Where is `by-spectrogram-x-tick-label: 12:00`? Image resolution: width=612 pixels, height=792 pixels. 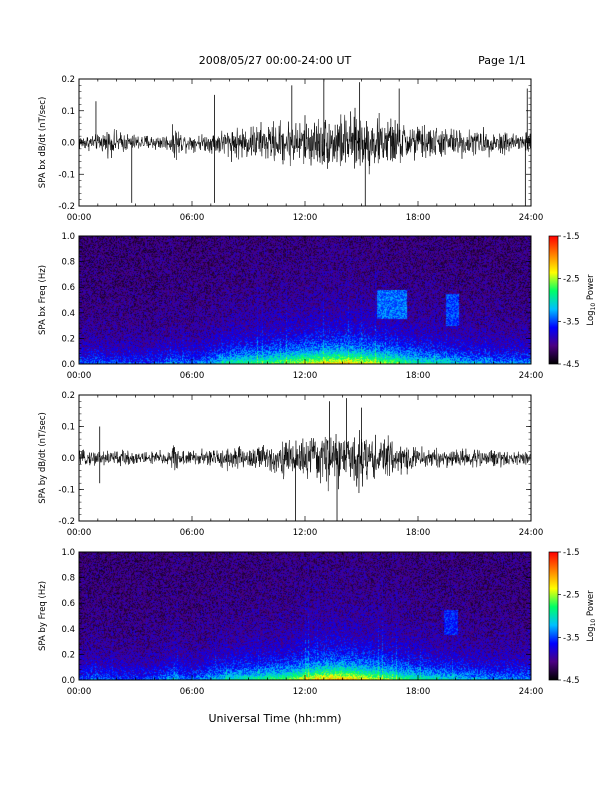
by-spectrogram-x-tick-label: 12:00 is located at coordinates (305, 692).